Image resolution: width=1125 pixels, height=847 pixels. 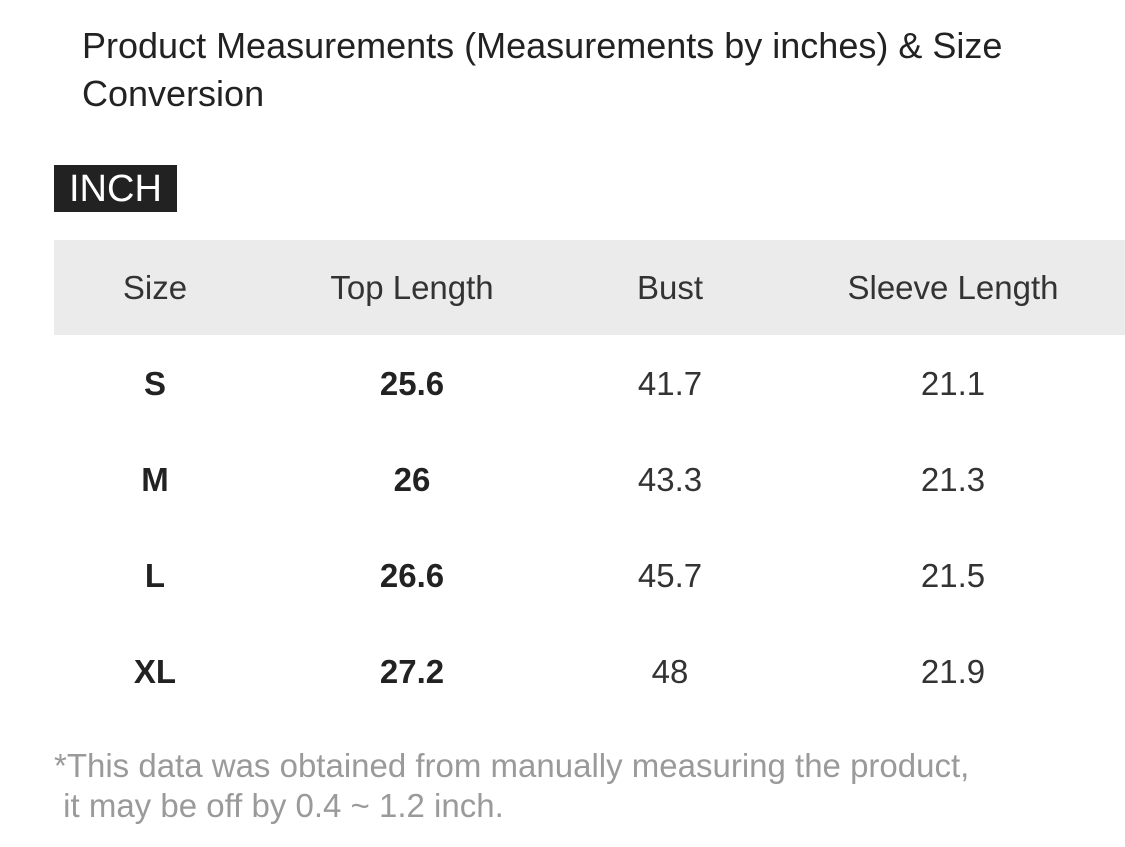 I want to click on table-cell: 25.6, so click(x=412, y=383).